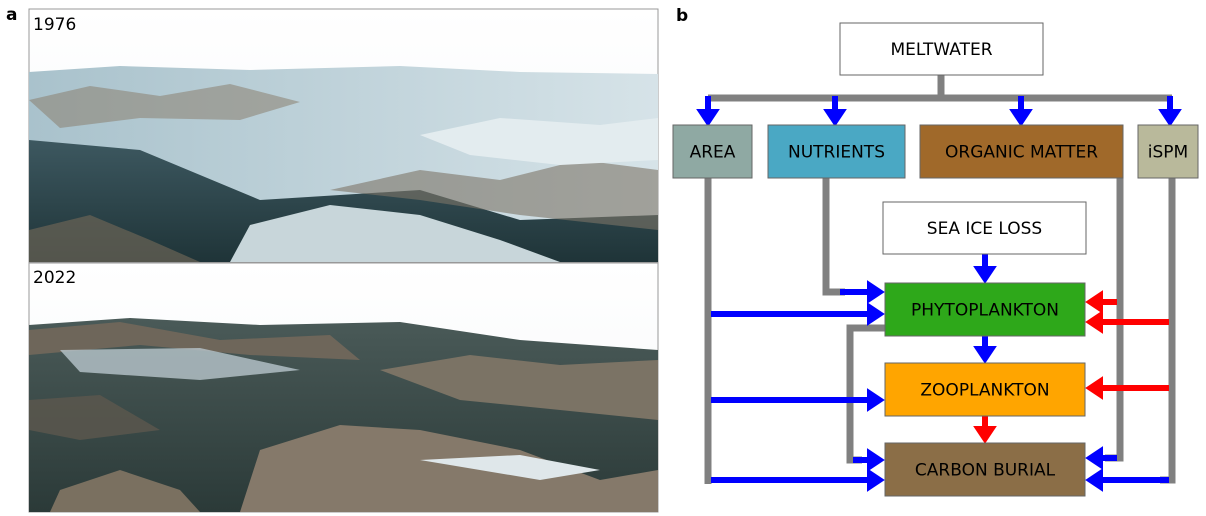 The image size is (1206, 516). I want to click on node: PHYTOPLANKTON, so click(985, 309).